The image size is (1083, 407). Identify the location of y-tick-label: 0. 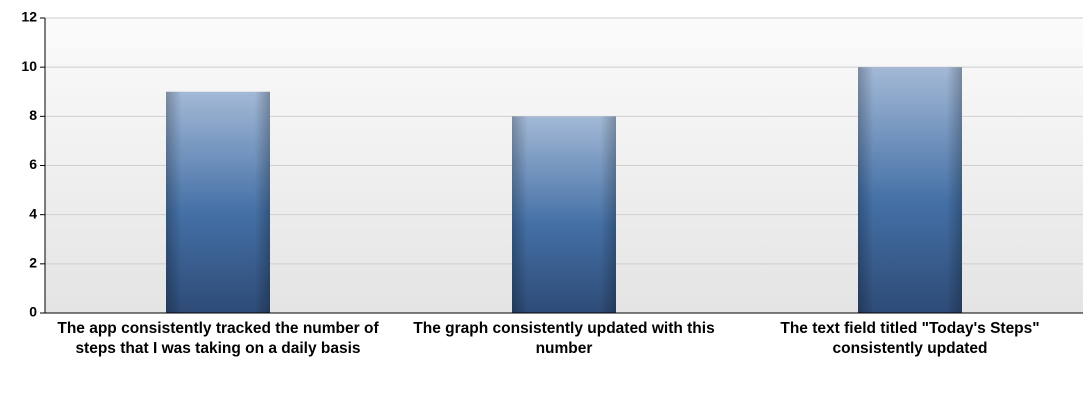
(33, 312).